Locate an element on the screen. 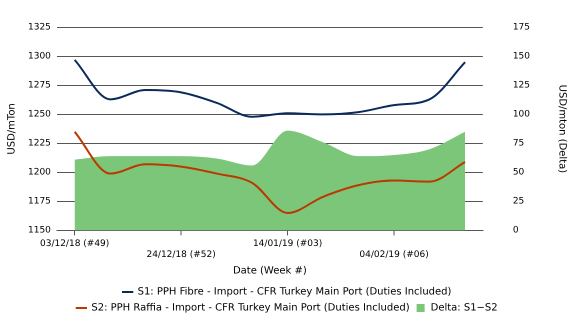 The height and width of the screenshot is (325, 576). x-tick-label: 03/12/18 (#49) is located at coordinates (75, 244).